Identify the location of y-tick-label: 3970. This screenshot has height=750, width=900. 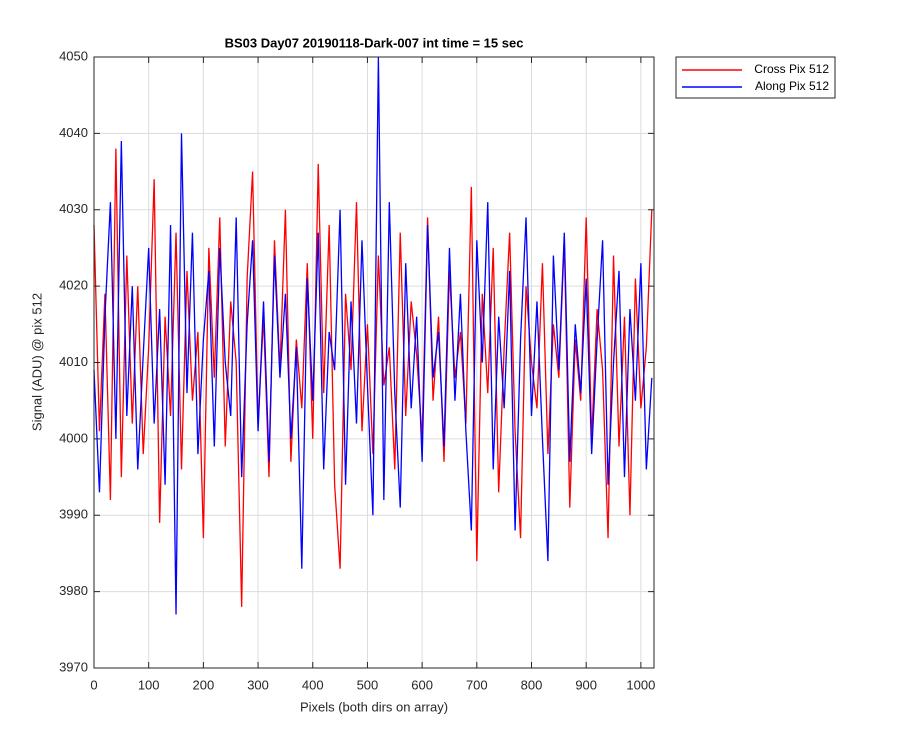
(73, 666).